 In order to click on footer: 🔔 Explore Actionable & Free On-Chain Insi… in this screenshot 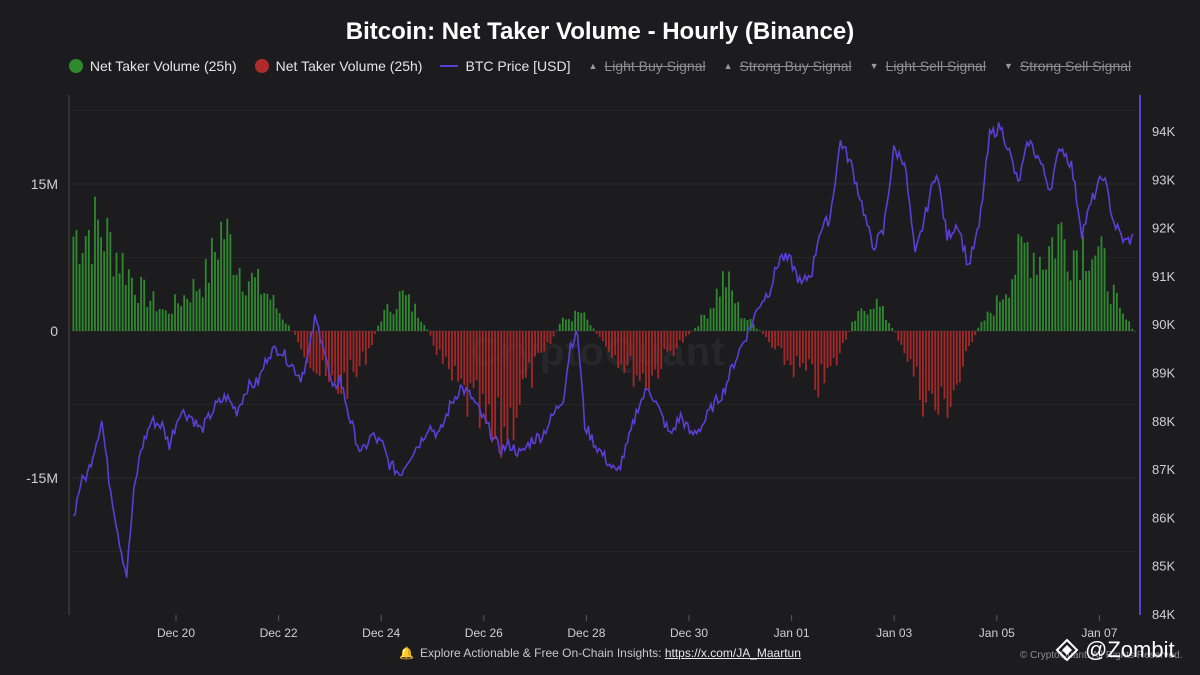, I will do `click(600, 653)`.